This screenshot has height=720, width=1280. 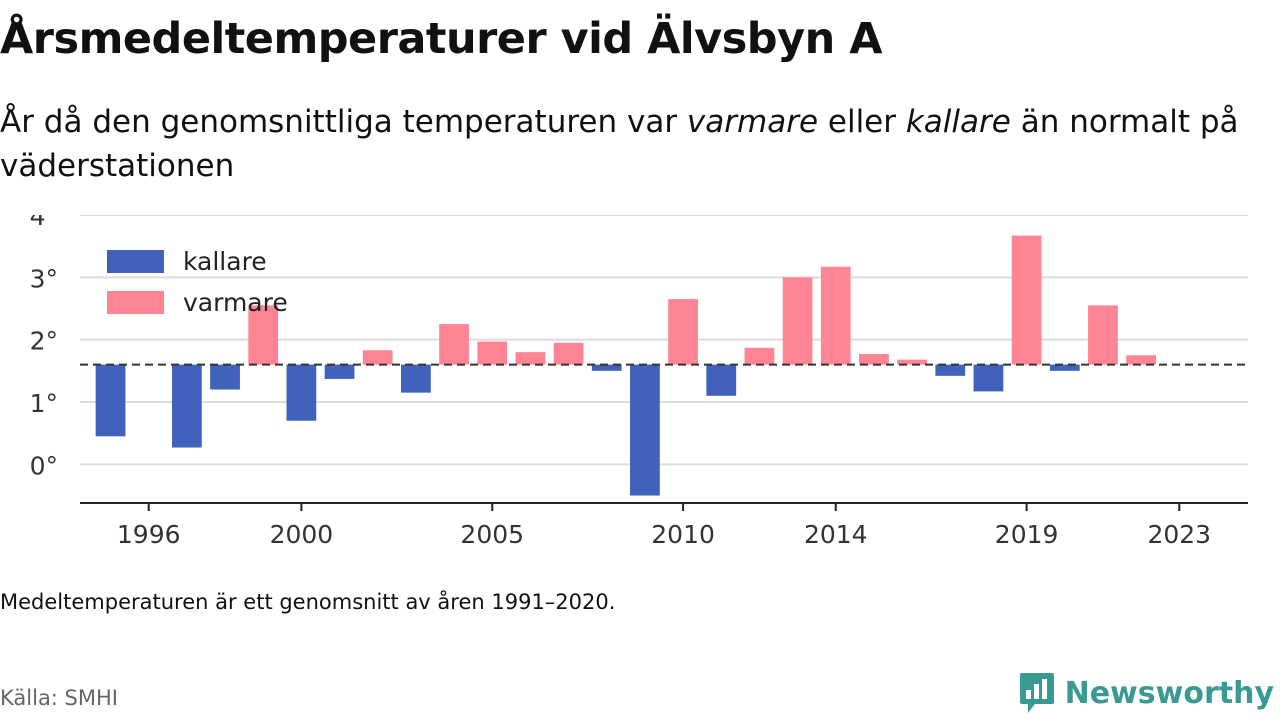 I want to click on y-tick-label: 1°, so click(x=44, y=403).